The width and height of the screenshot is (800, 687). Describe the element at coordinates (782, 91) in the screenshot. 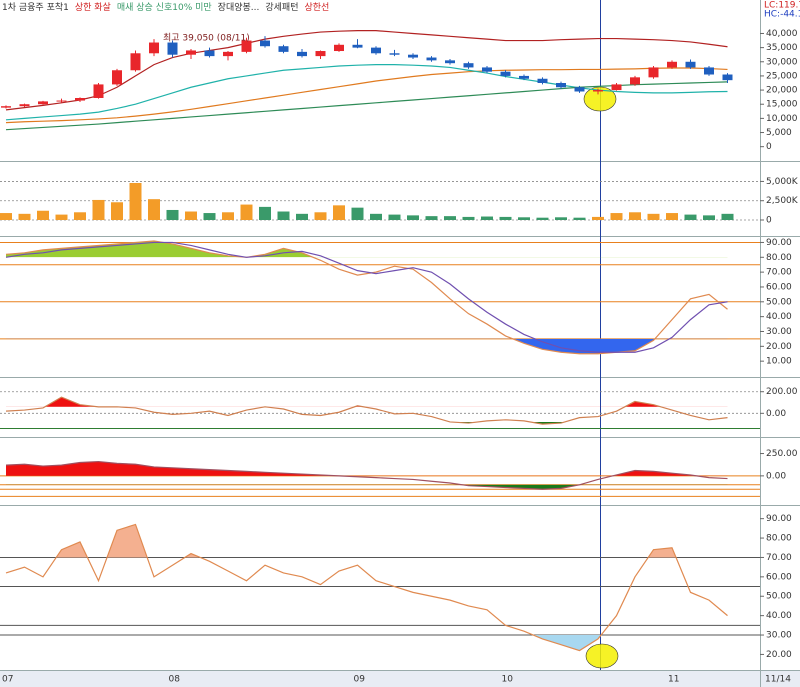

I see `y-tick-label: 20,000` at that location.